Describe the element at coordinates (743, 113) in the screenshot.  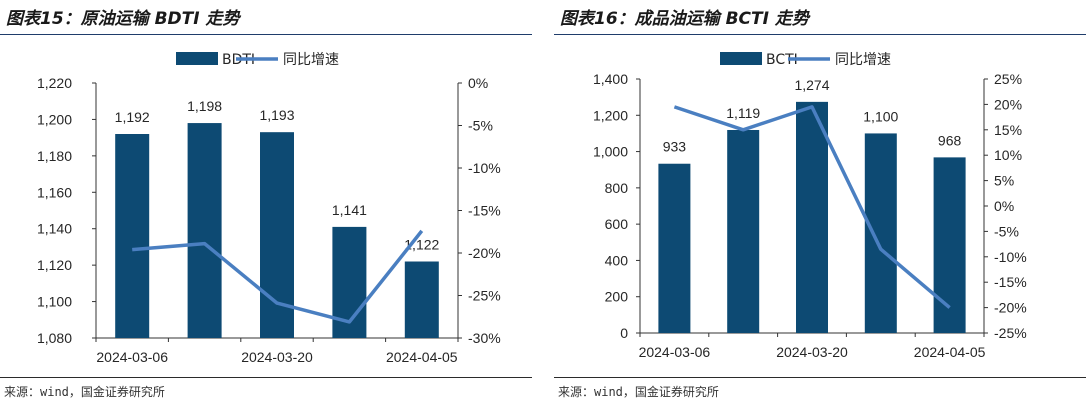
I see `bar-data-label: 1,119` at that location.